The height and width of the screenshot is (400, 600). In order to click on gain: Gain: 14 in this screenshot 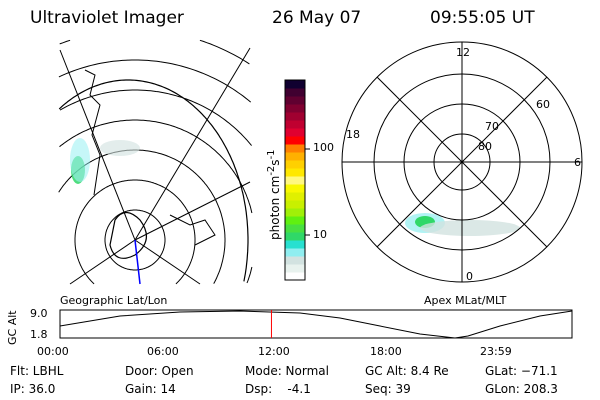, I will do `click(150, 389)`.